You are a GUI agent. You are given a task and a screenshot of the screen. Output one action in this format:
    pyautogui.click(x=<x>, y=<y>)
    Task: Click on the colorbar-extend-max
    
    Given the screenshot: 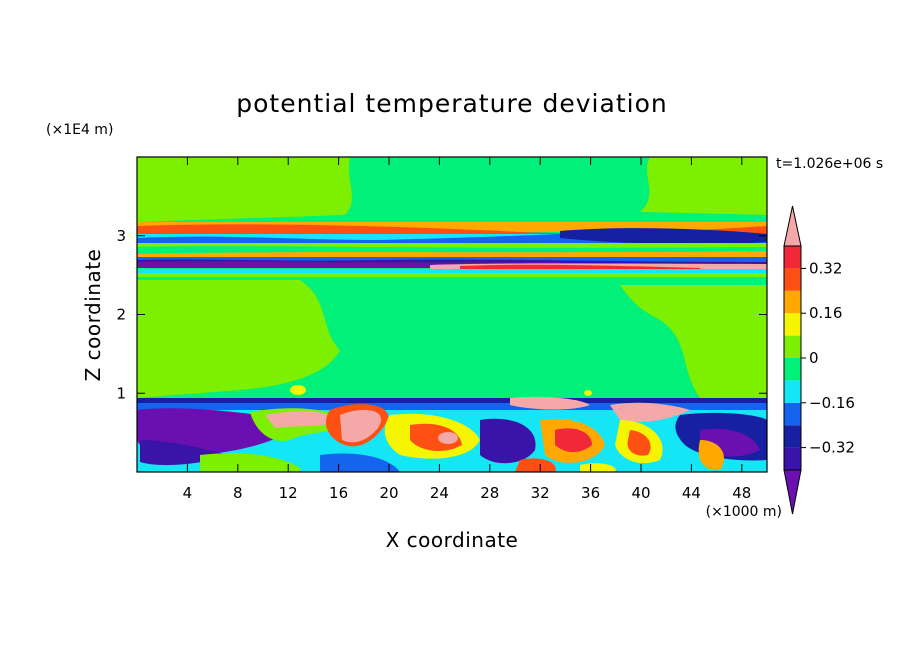 What is the action you would take?
    pyautogui.click(x=792, y=226)
    